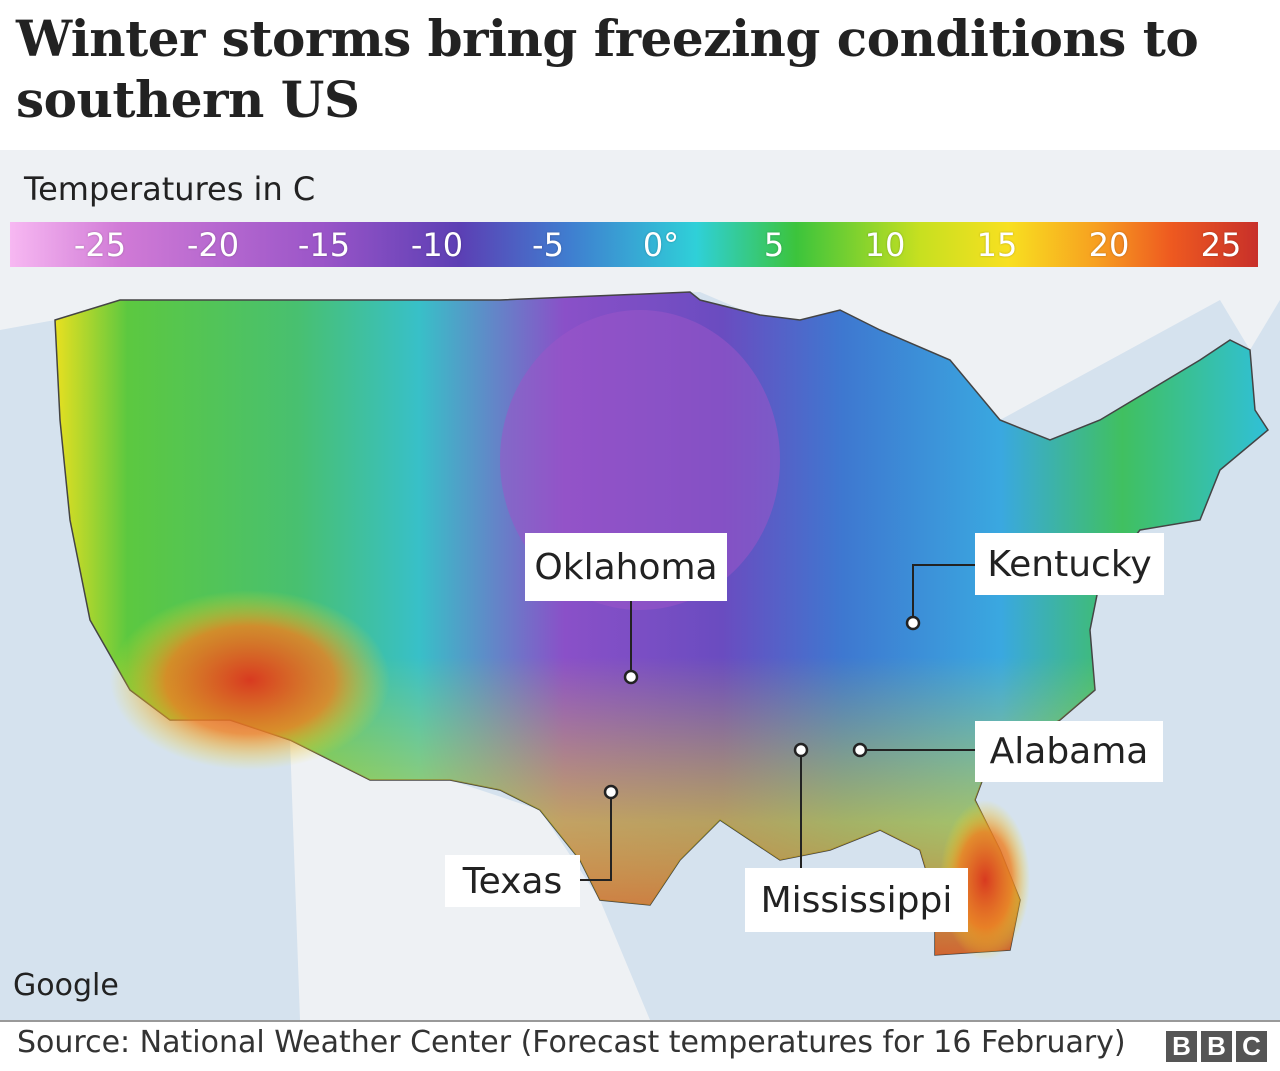  What do you see at coordinates (611, 792) in the screenshot?
I see `texas-marker` at bounding box center [611, 792].